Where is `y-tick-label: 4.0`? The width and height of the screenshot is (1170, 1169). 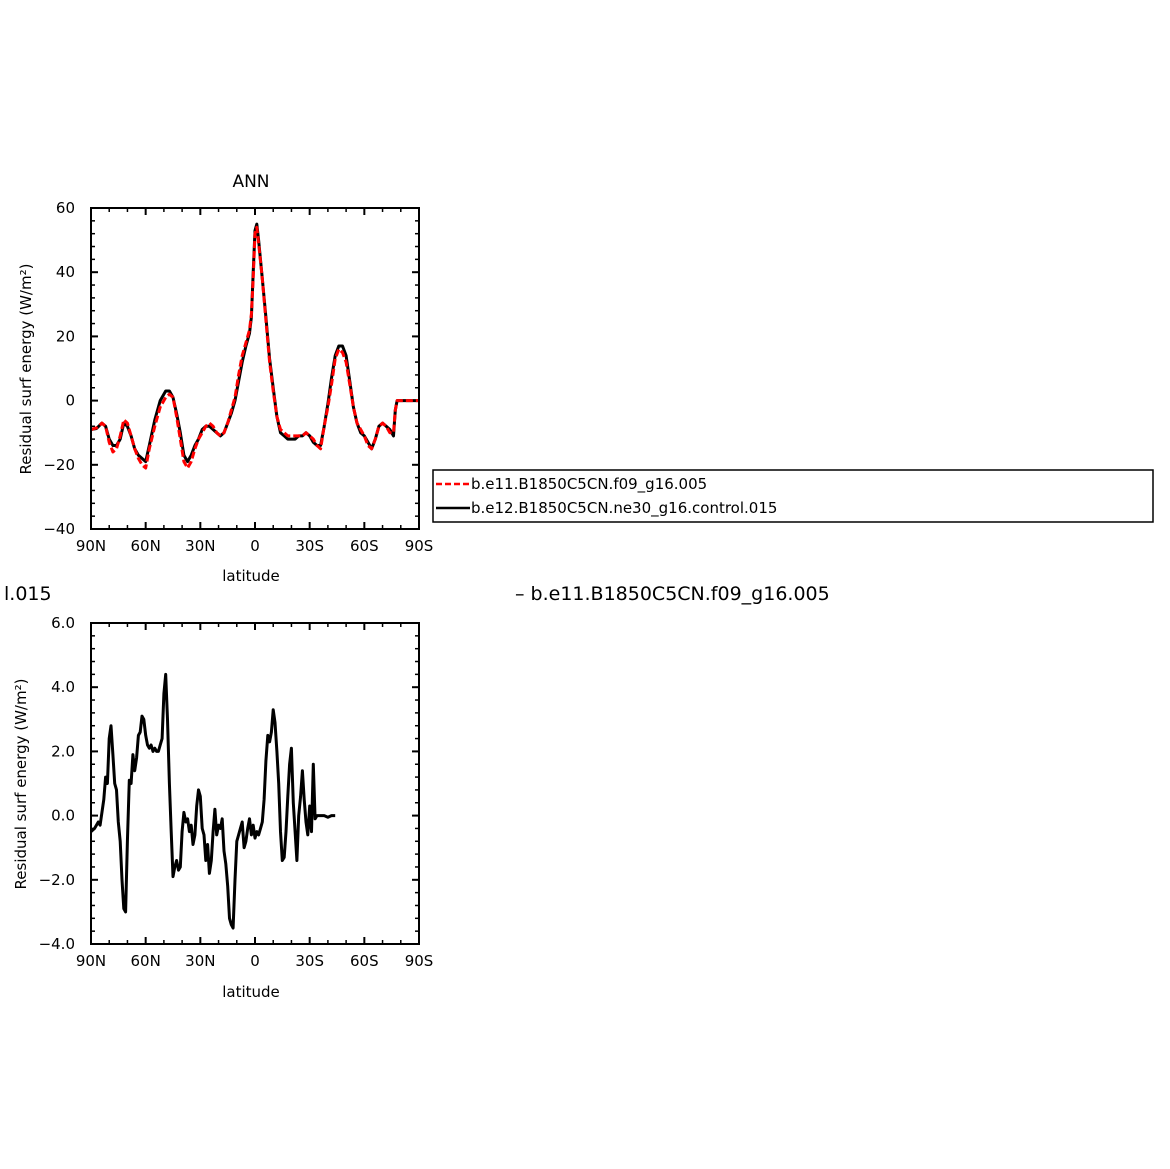 y-tick-label: 4.0 is located at coordinates (63, 687).